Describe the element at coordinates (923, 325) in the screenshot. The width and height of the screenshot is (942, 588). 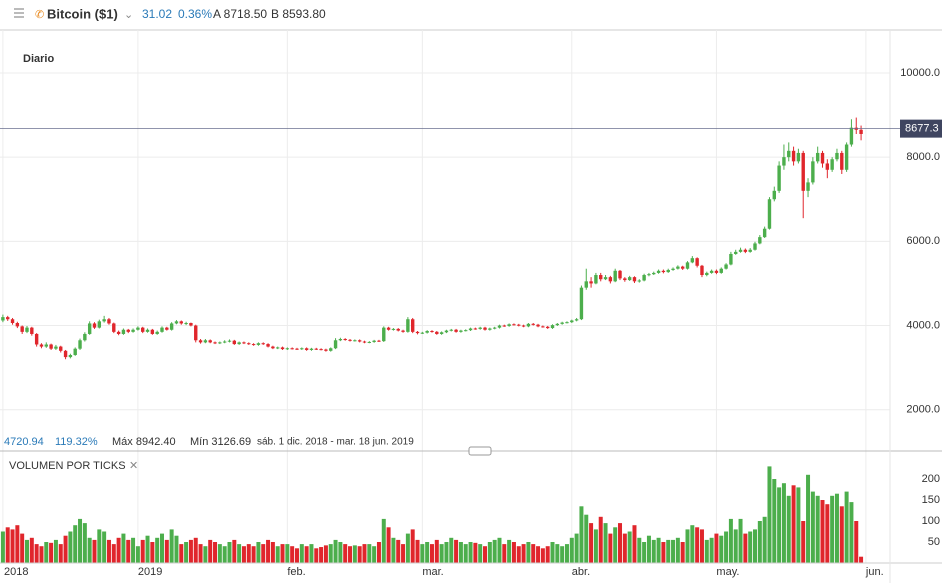
I see `y-tick-label: 4000.0` at that location.